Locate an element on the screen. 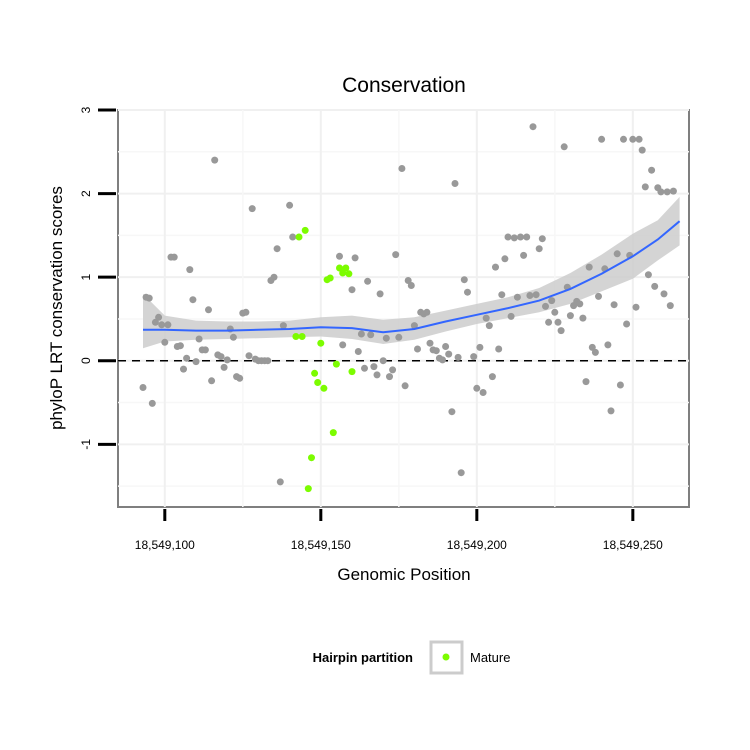 This screenshot has width=750, height=750. y-tick-label: 2 is located at coordinates (86, 193).